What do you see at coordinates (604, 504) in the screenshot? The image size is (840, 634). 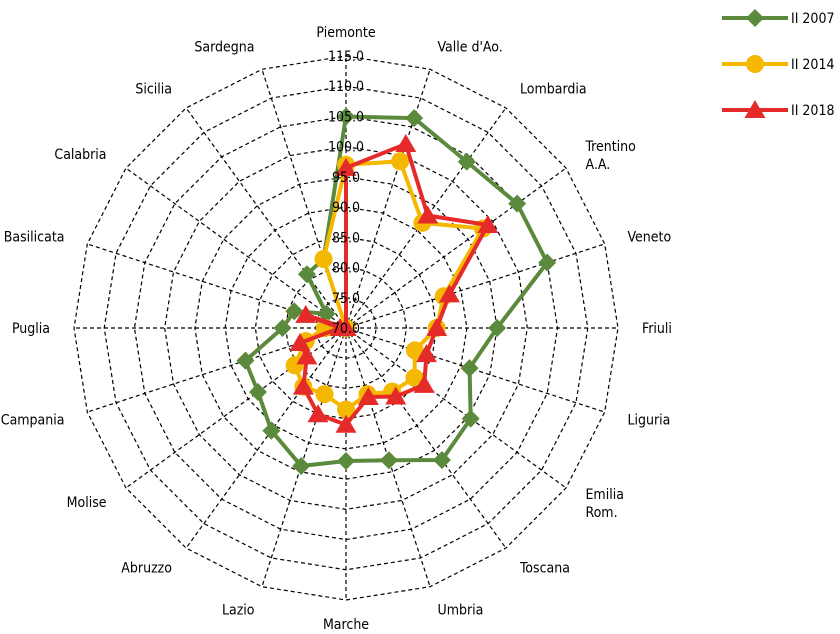 I see `category-label: Emilia Rom.` at bounding box center [604, 504].